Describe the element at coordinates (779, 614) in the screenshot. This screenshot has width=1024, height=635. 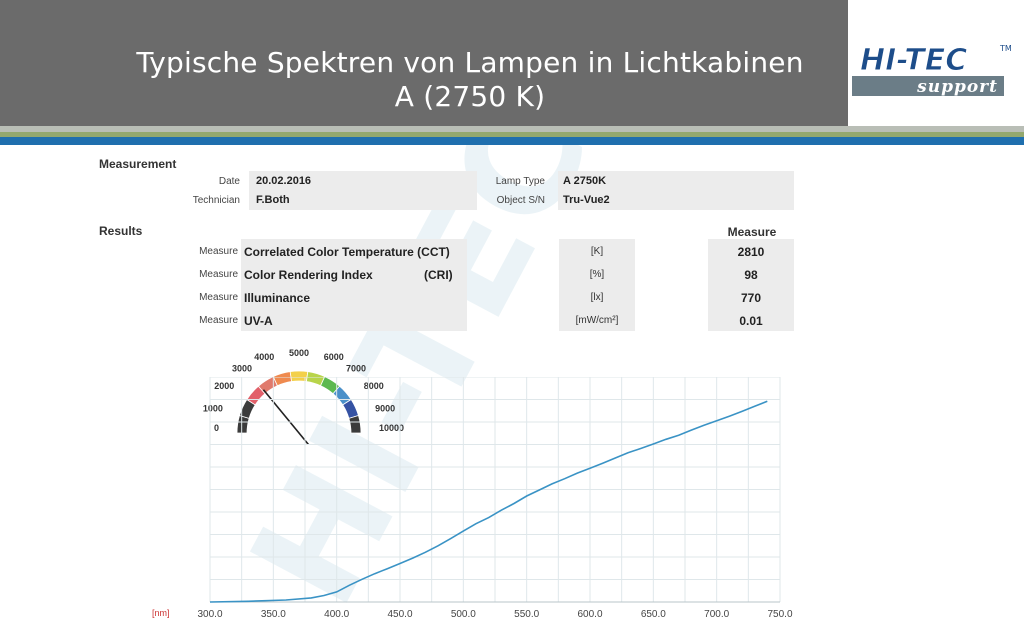
I see `x-tick-label: 750.0` at that location.